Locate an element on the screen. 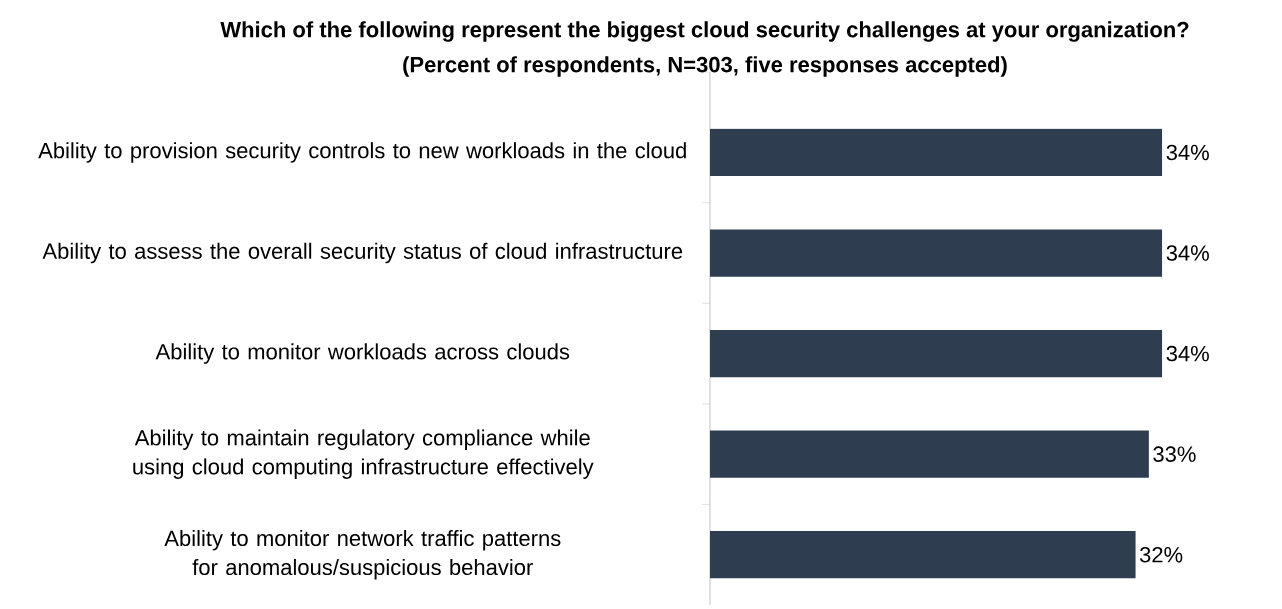 The image size is (1282, 609). y-tick-label: Ability to monitor network traffic patterns for anomalous/suspicious behavior is located at coordinates (362, 554).